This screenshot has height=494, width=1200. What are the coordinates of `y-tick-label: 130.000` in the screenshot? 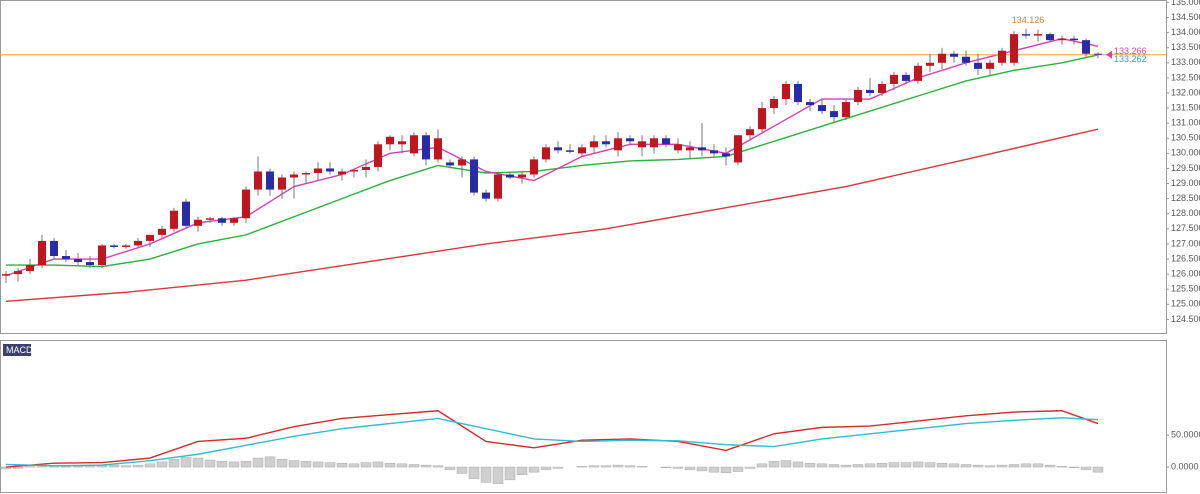 It's located at (1185, 153).